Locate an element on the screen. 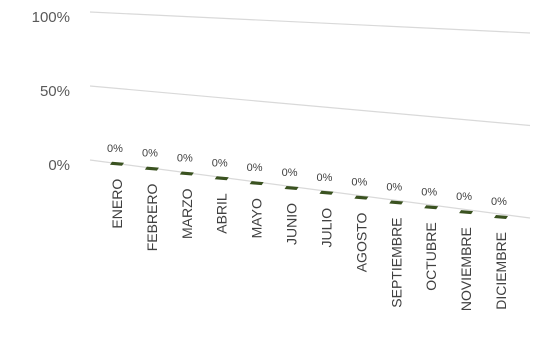 This screenshot has width=537, height=341. x-tick-label: MARZO is located at coordinates (187, 213).